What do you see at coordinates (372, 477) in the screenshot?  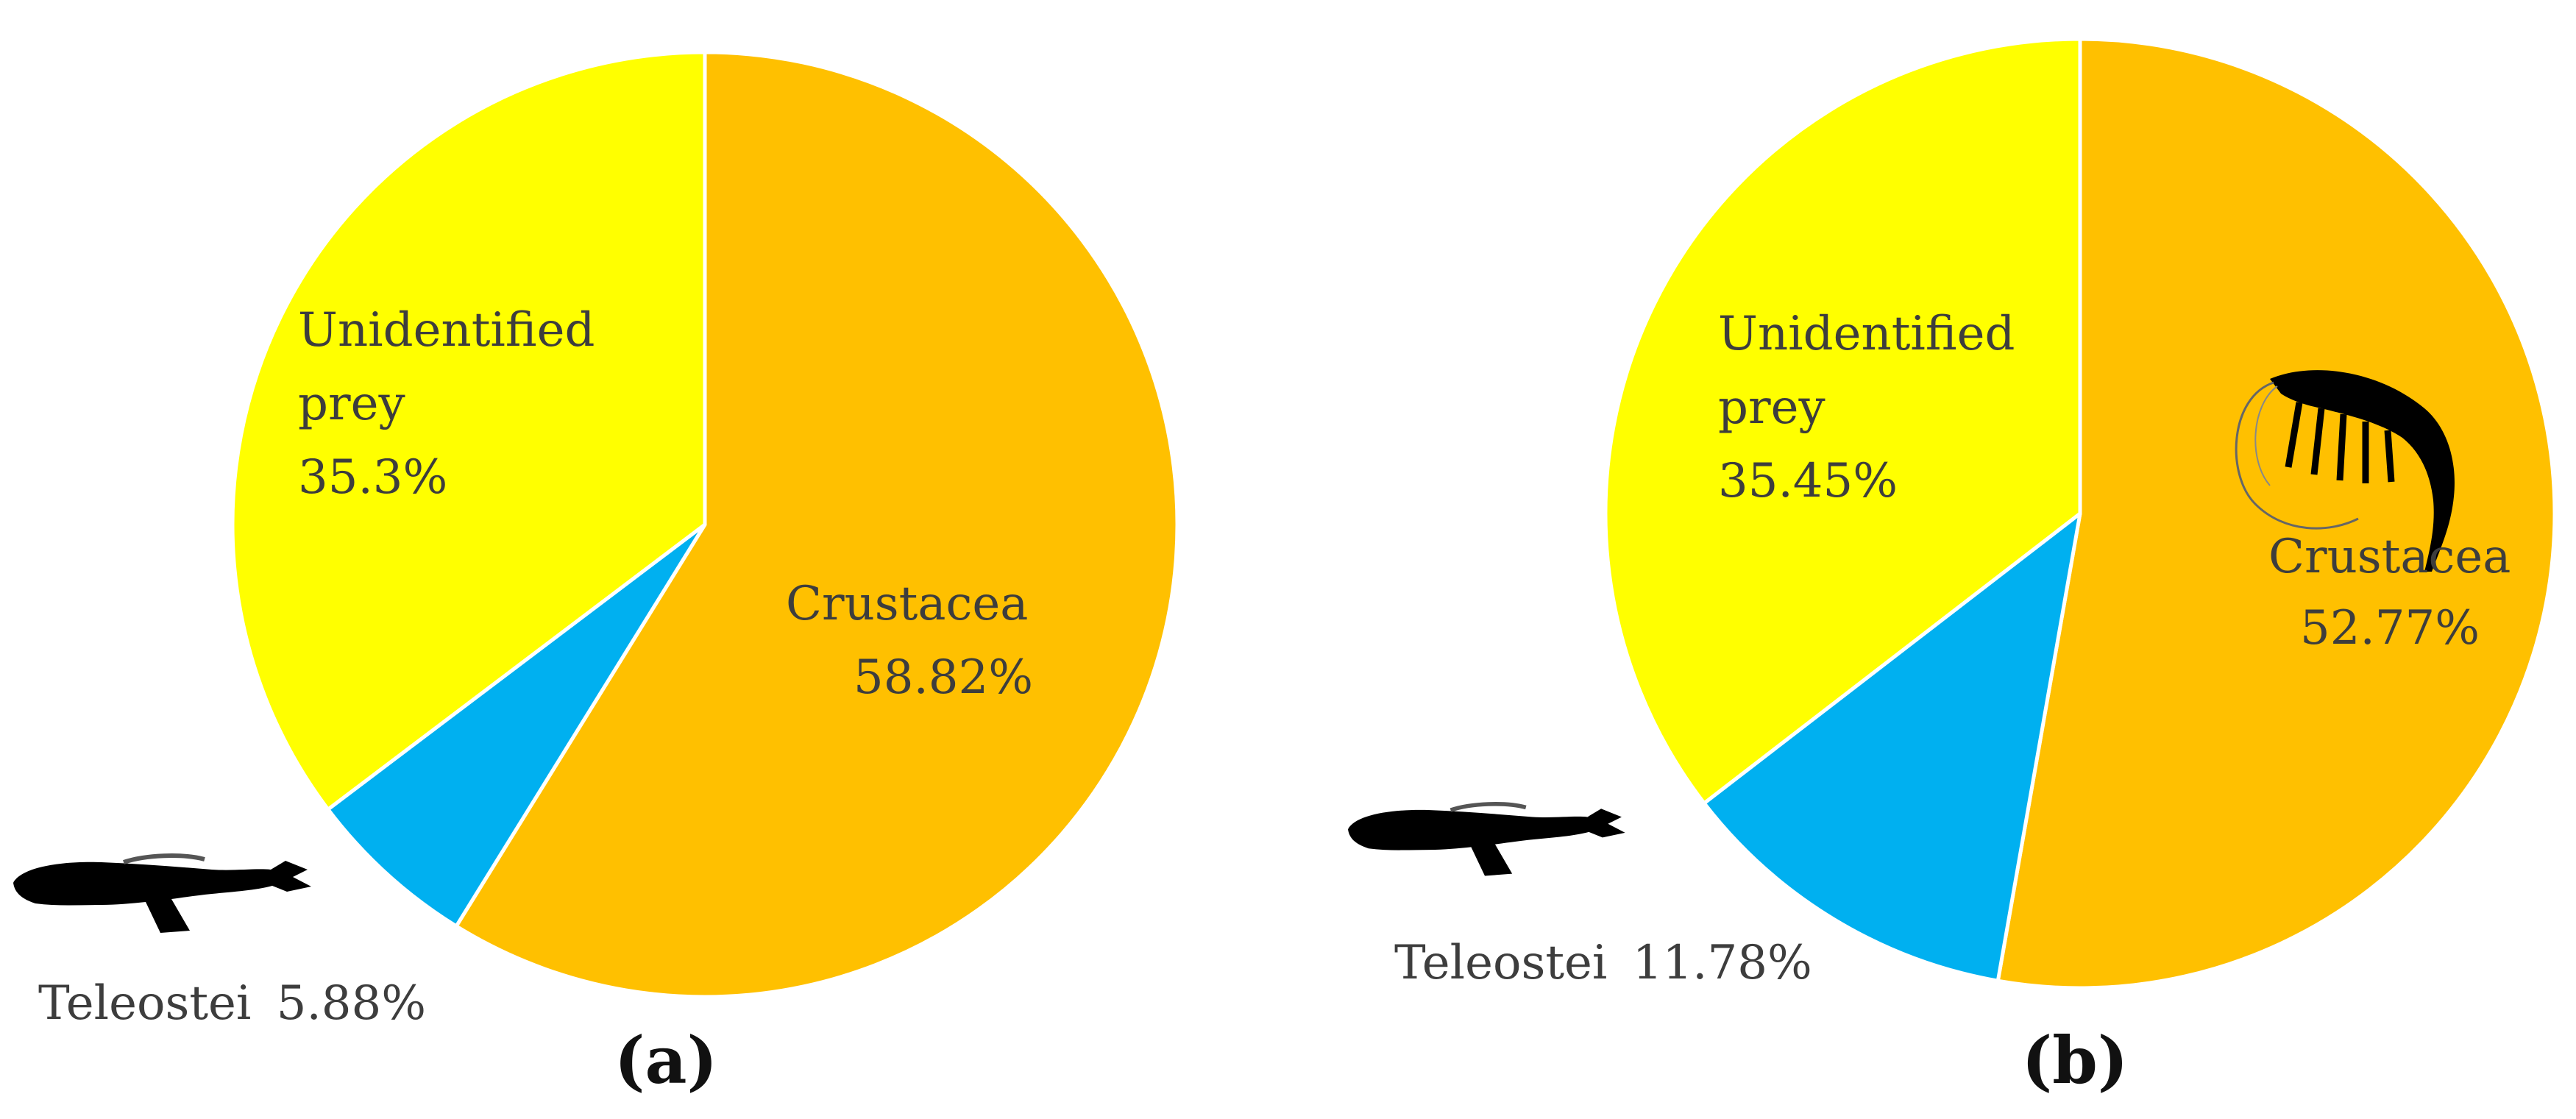 I see `value-unidentified-a: 35.3%` at bounding box center [372, 477].